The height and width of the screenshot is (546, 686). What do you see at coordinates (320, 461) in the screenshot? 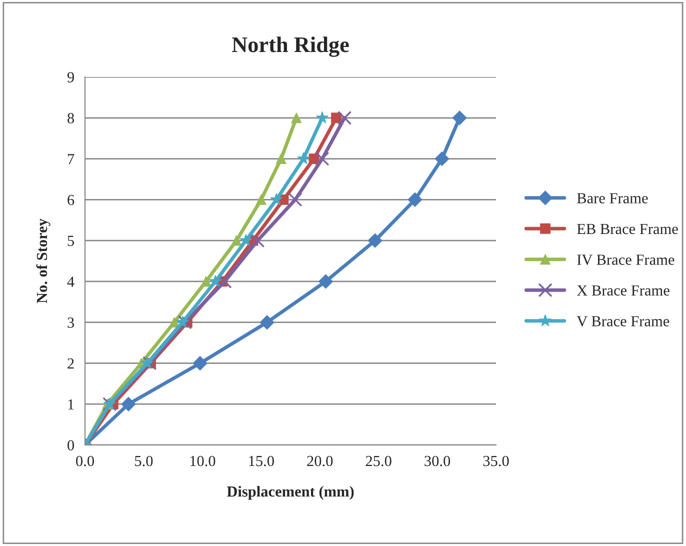
I see `x-tick-label: 20.0` at bounding box center [320, 461].